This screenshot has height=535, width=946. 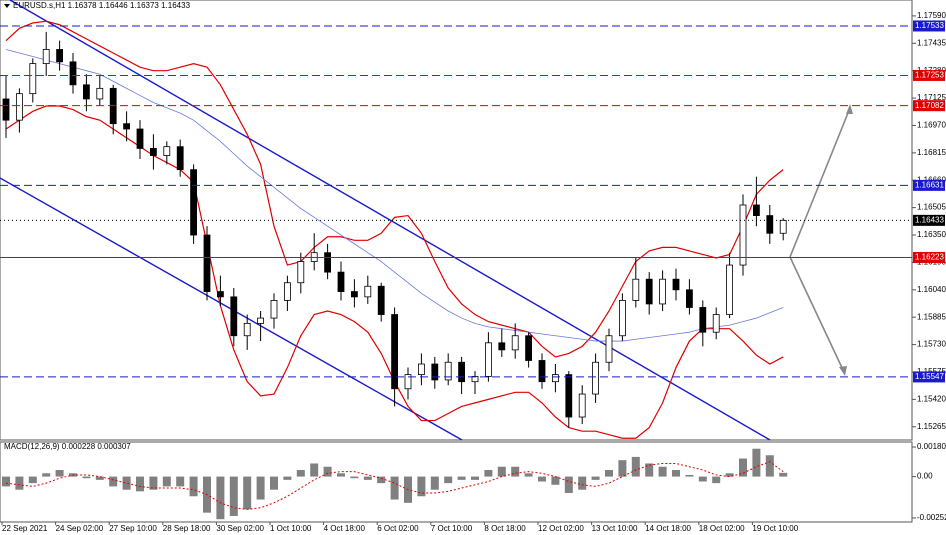 What do you see at coordinates (80, 528) in the screenshot?
I see `x-tick-label: 24 Sep 02:00` at bounding box center [80, 528].